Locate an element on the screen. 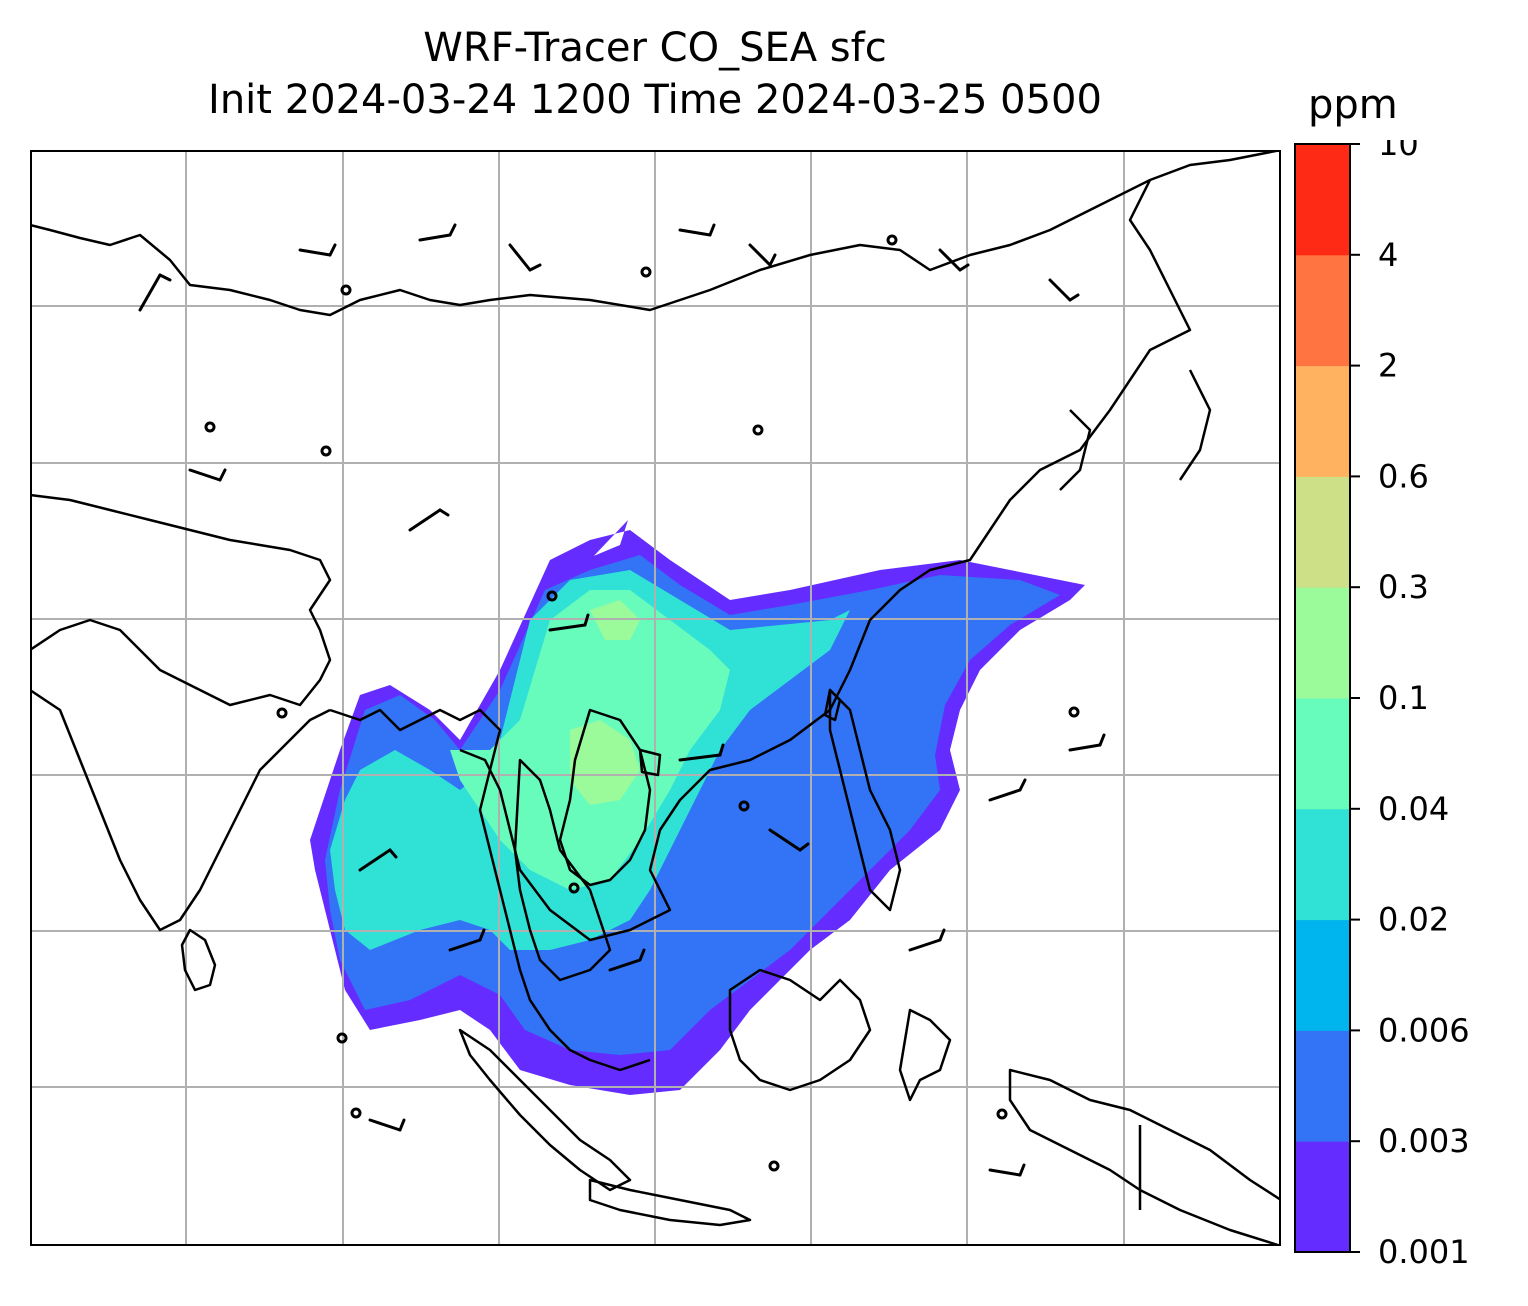  coastline-myanmar is located at coordinates (490, 890).